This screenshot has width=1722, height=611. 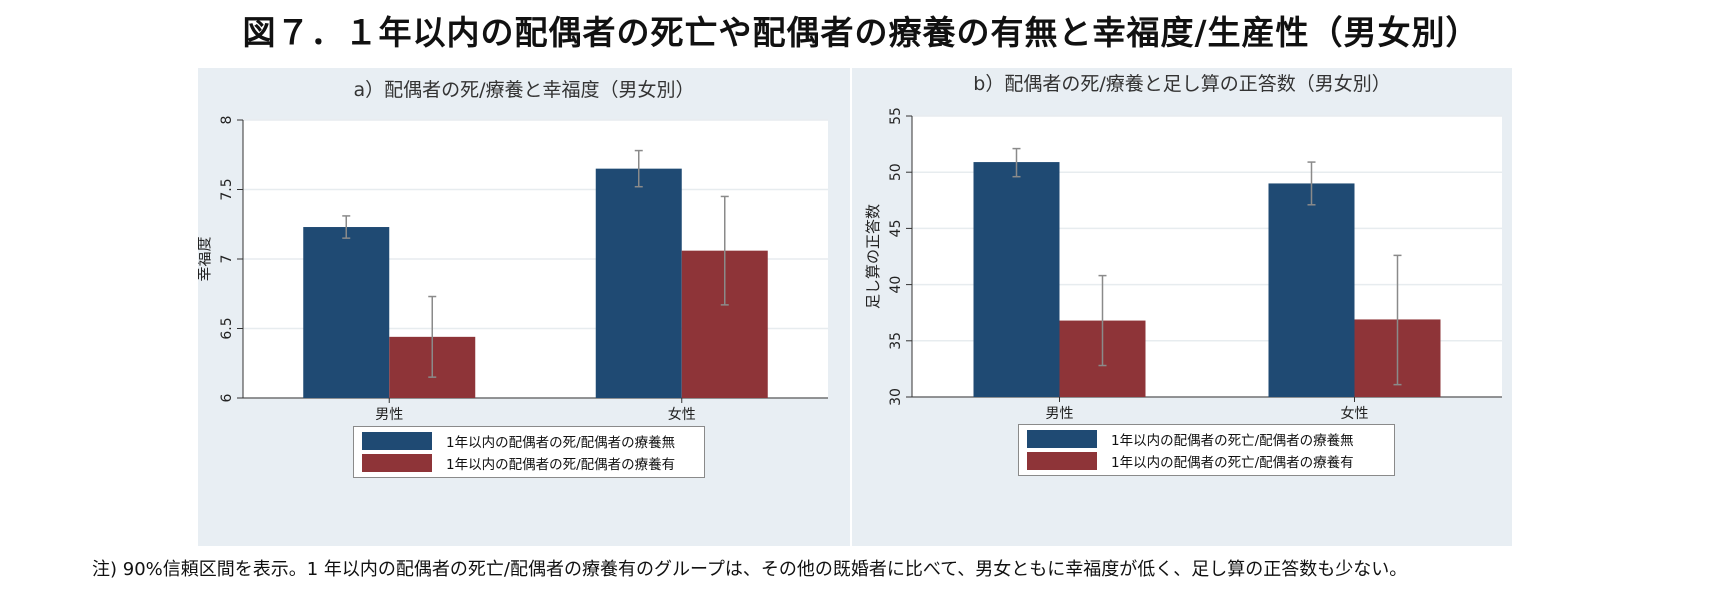 What do you see at coordinates (896, 116) in the screenshot?
I see `chart-b-ytick-label: 55` at bounding box center [896, 116].